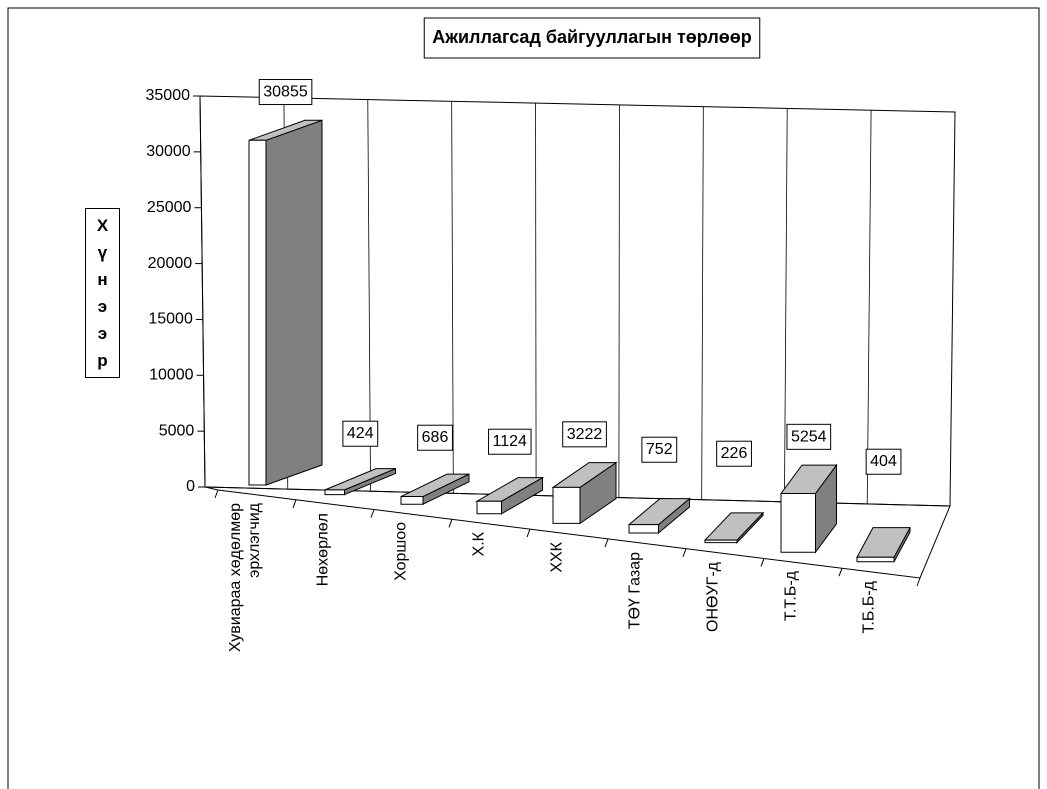 This screenshot has width=1047, height=789. I want to click on value-label: 424, so click(360, 433).